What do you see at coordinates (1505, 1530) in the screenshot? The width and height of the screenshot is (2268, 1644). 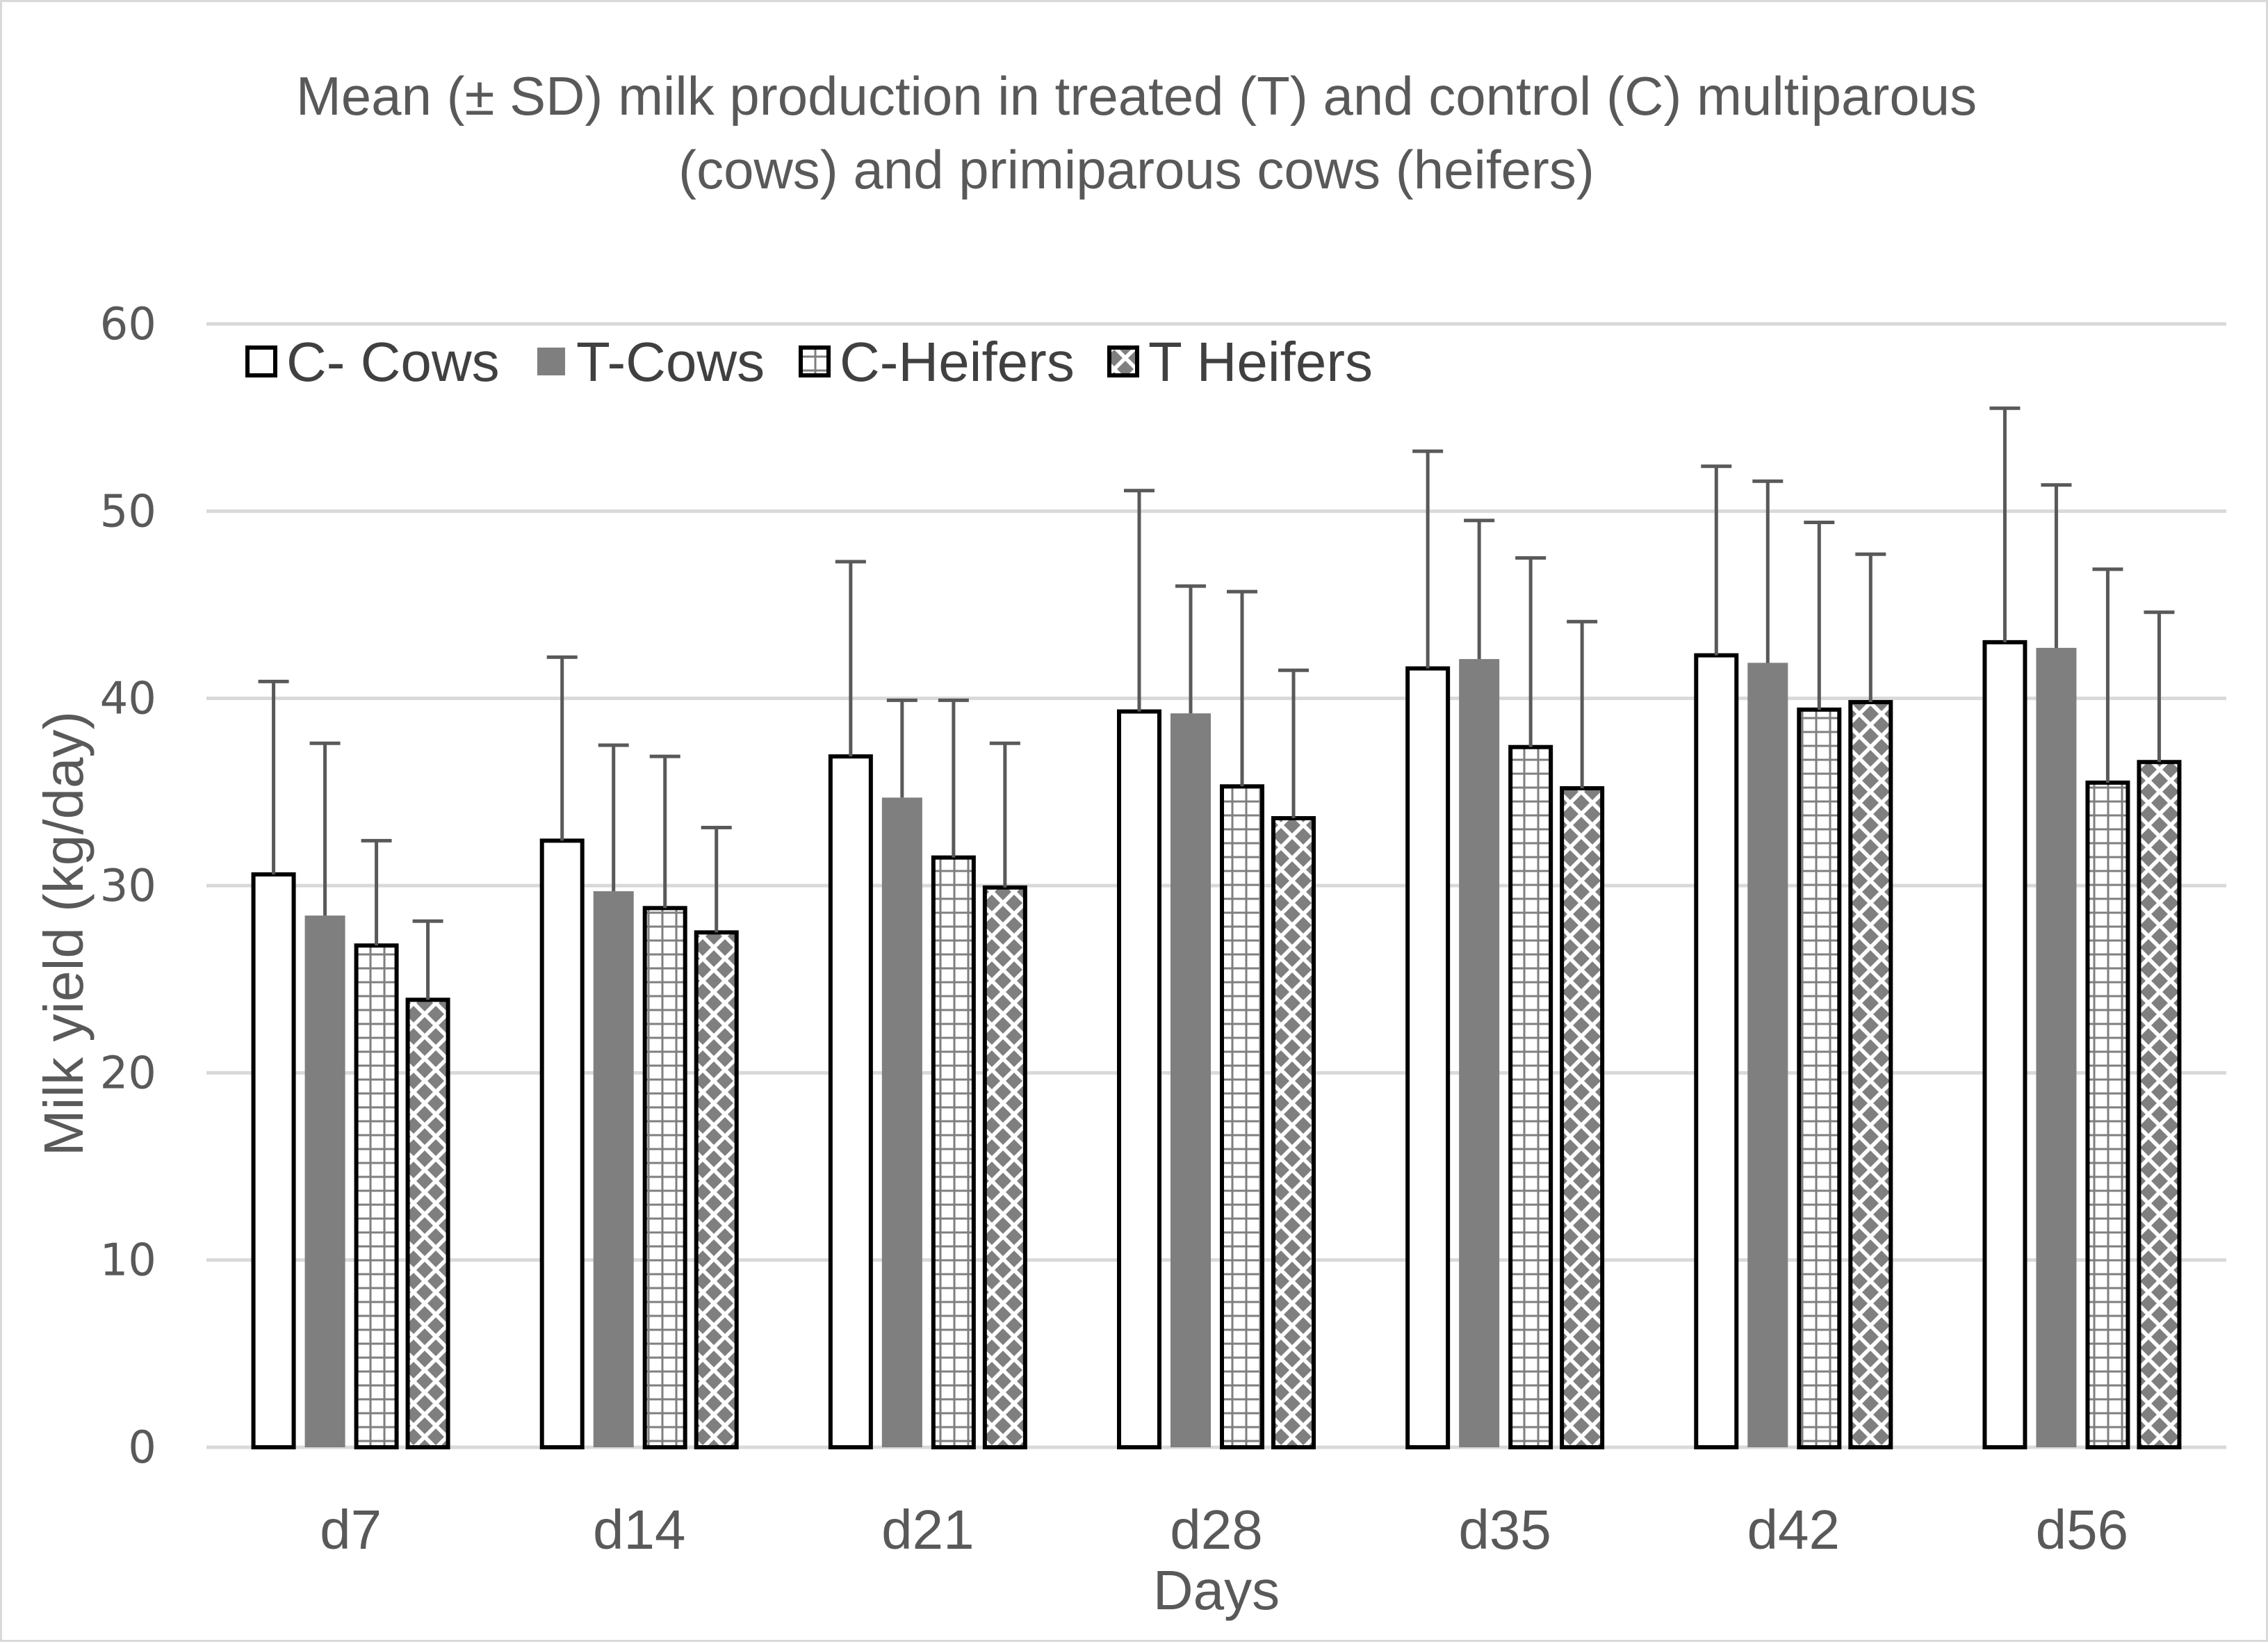 I see `x-tick-label-d35: d35` at bounding box center [1505, 1530].